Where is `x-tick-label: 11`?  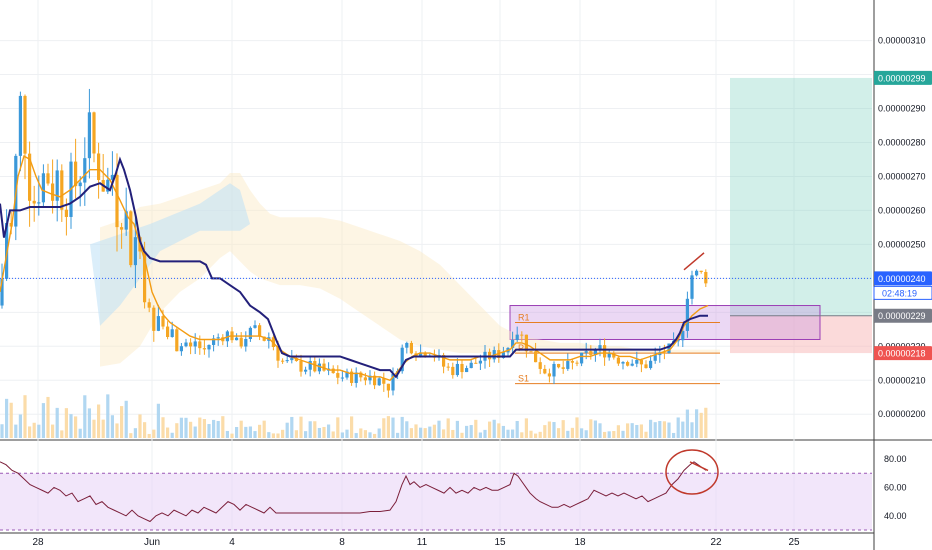
x-tick-label: 11 is located at coordinates (422, 542).